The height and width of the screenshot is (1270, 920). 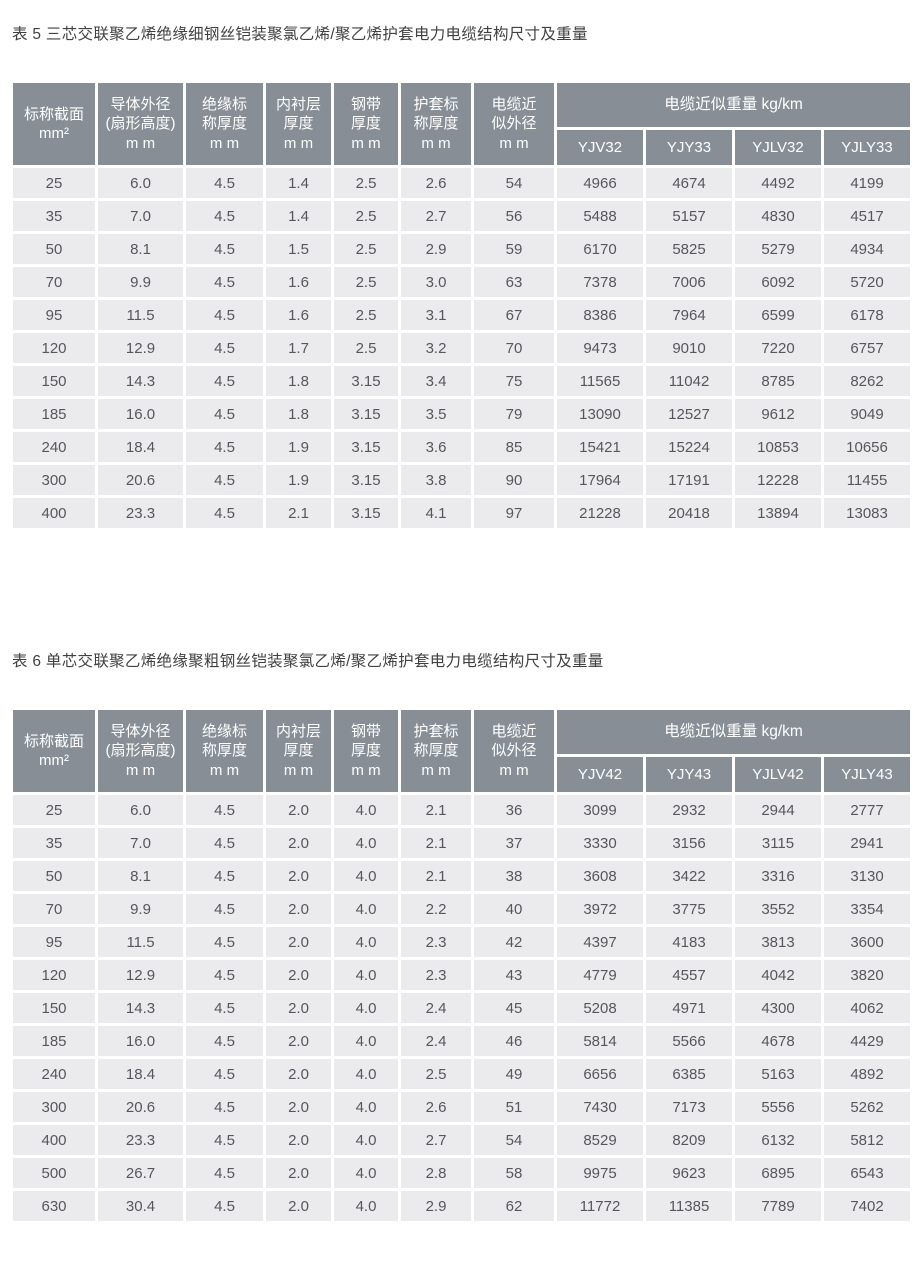 What do you see at coordinates (867, 1008) in the screenshot?
I see `table-cell: 4062` at bounding box center [867, 1008].